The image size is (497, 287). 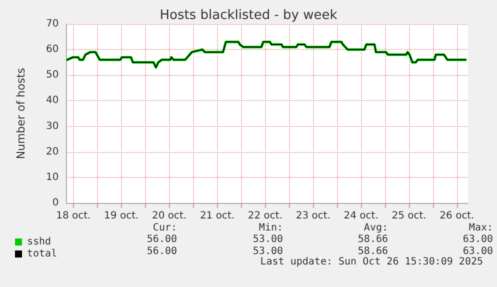 I want to click on legend-label: total, so click(x=42, y=254).